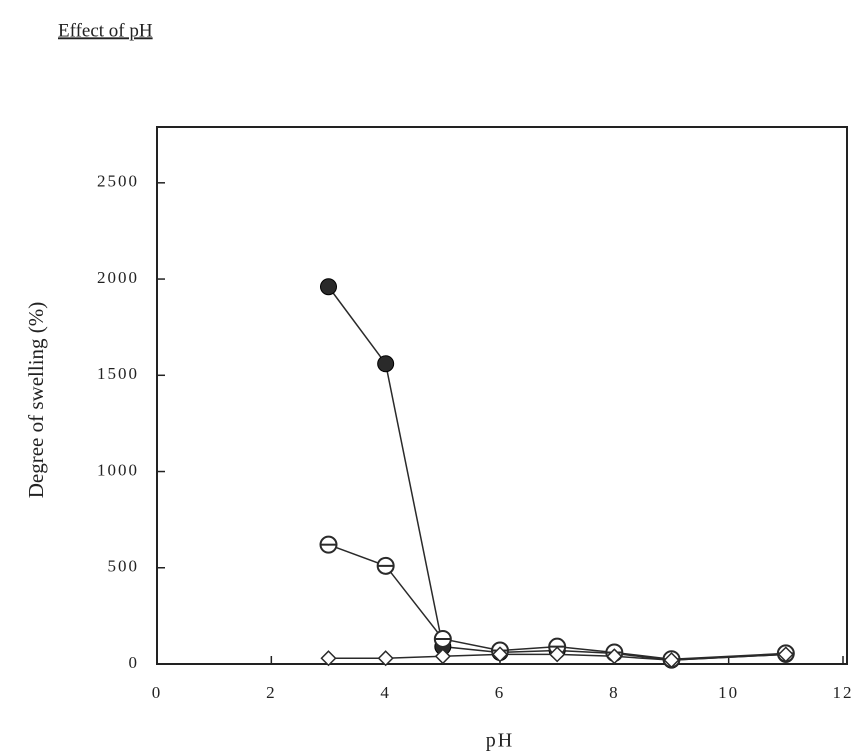 The image size is (857, 756). What do you see at coordinates (36, 400) in the screenshot?
I see `y-axis-label: Degree of swelling (%)` at bounding box center [36, 400].